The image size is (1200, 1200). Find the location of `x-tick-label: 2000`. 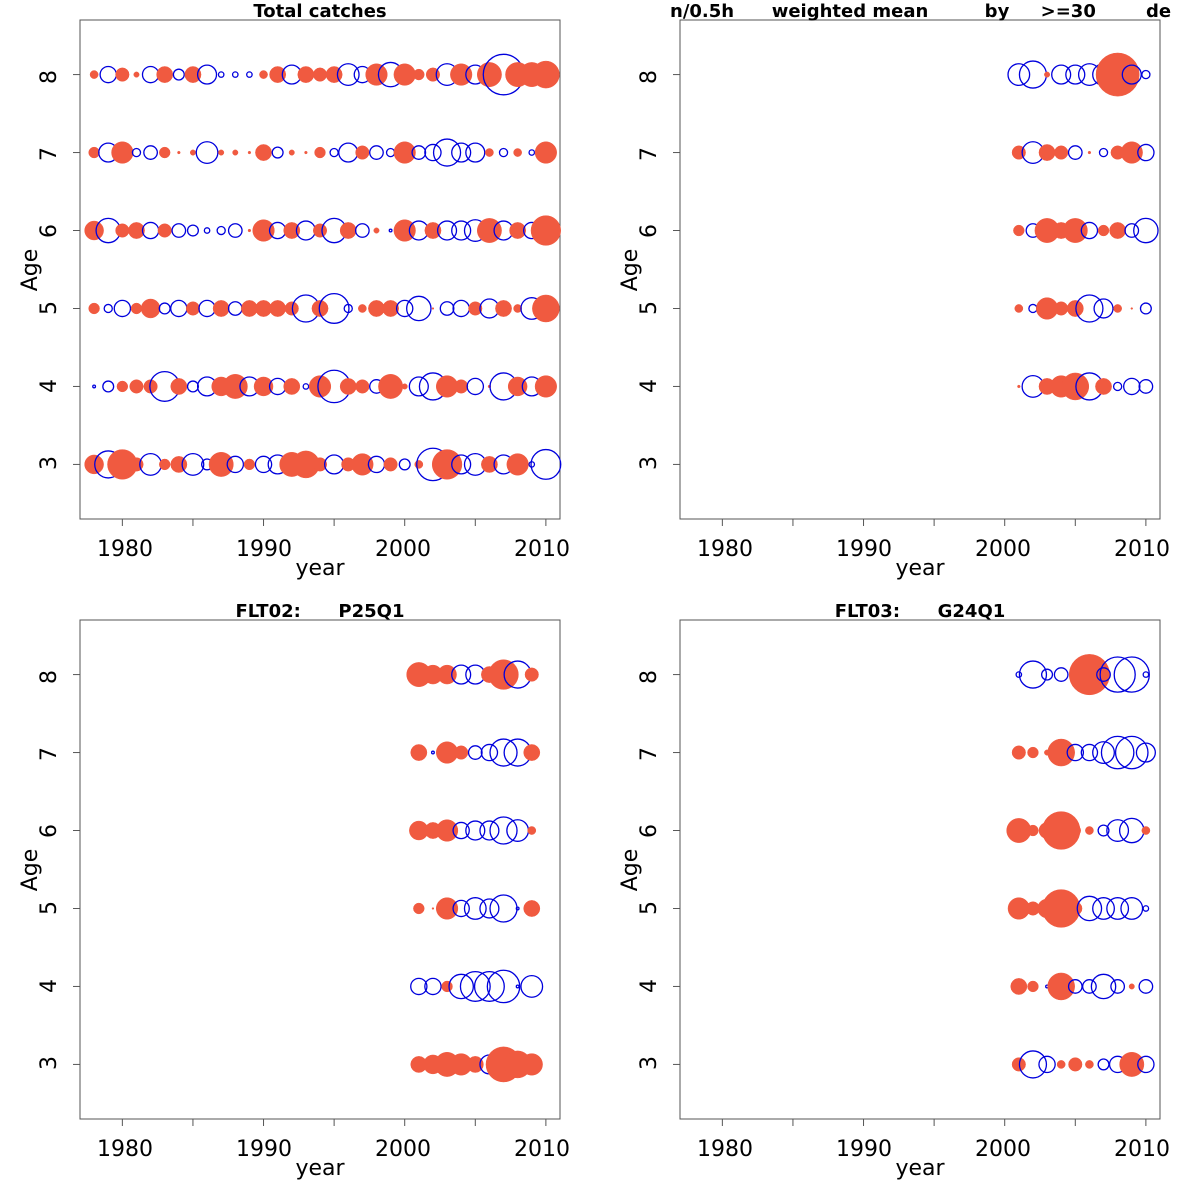

x-tick-label: 2000 is located at coordinates (1003, 549).